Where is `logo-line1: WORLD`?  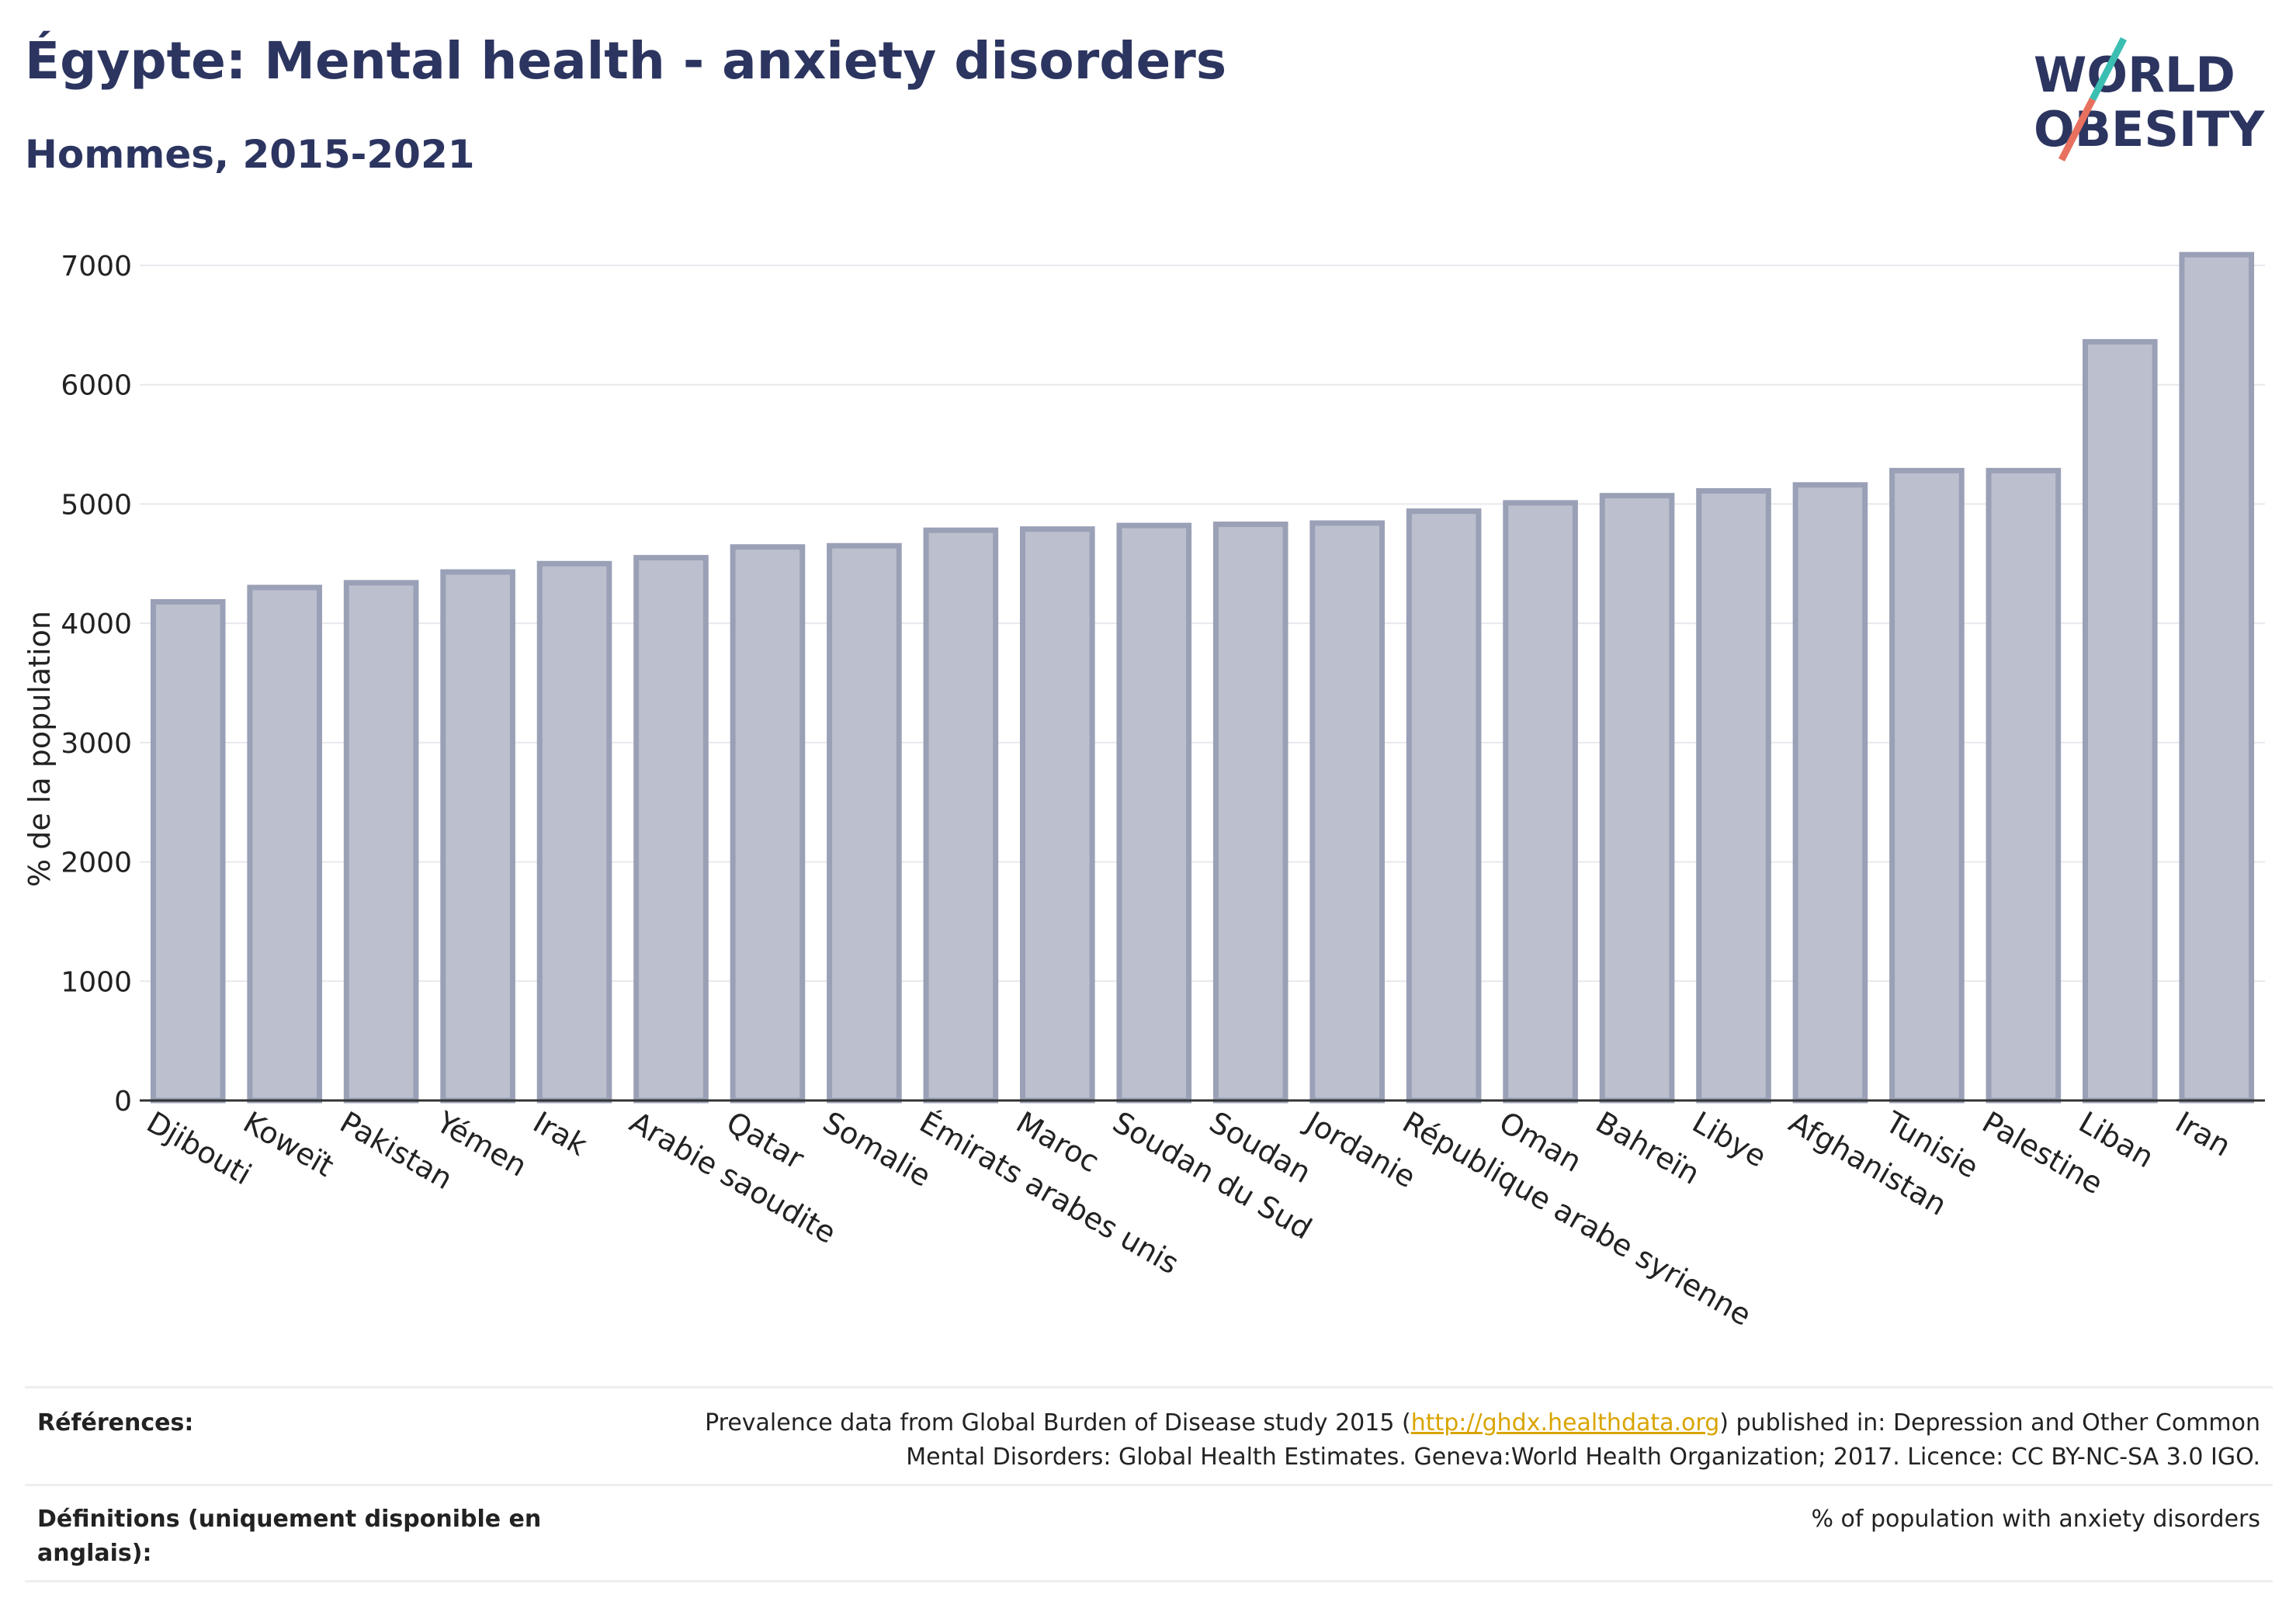 logo-line1: WORLD is located at coordinates (2134, 75).